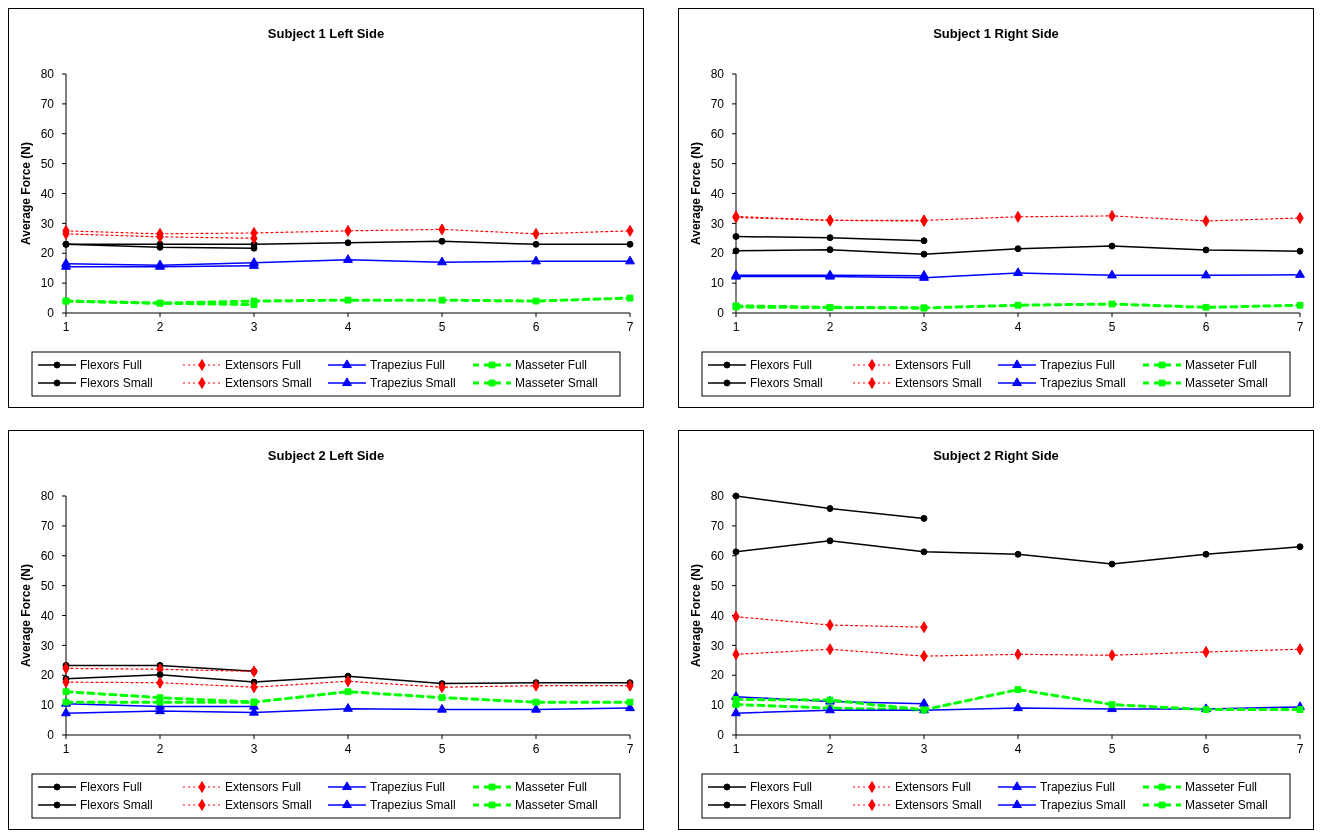  Describe the element at coordinates (996, 455) in the screenshot. I see `chart-title: Subject 2 Right Side` at that location.